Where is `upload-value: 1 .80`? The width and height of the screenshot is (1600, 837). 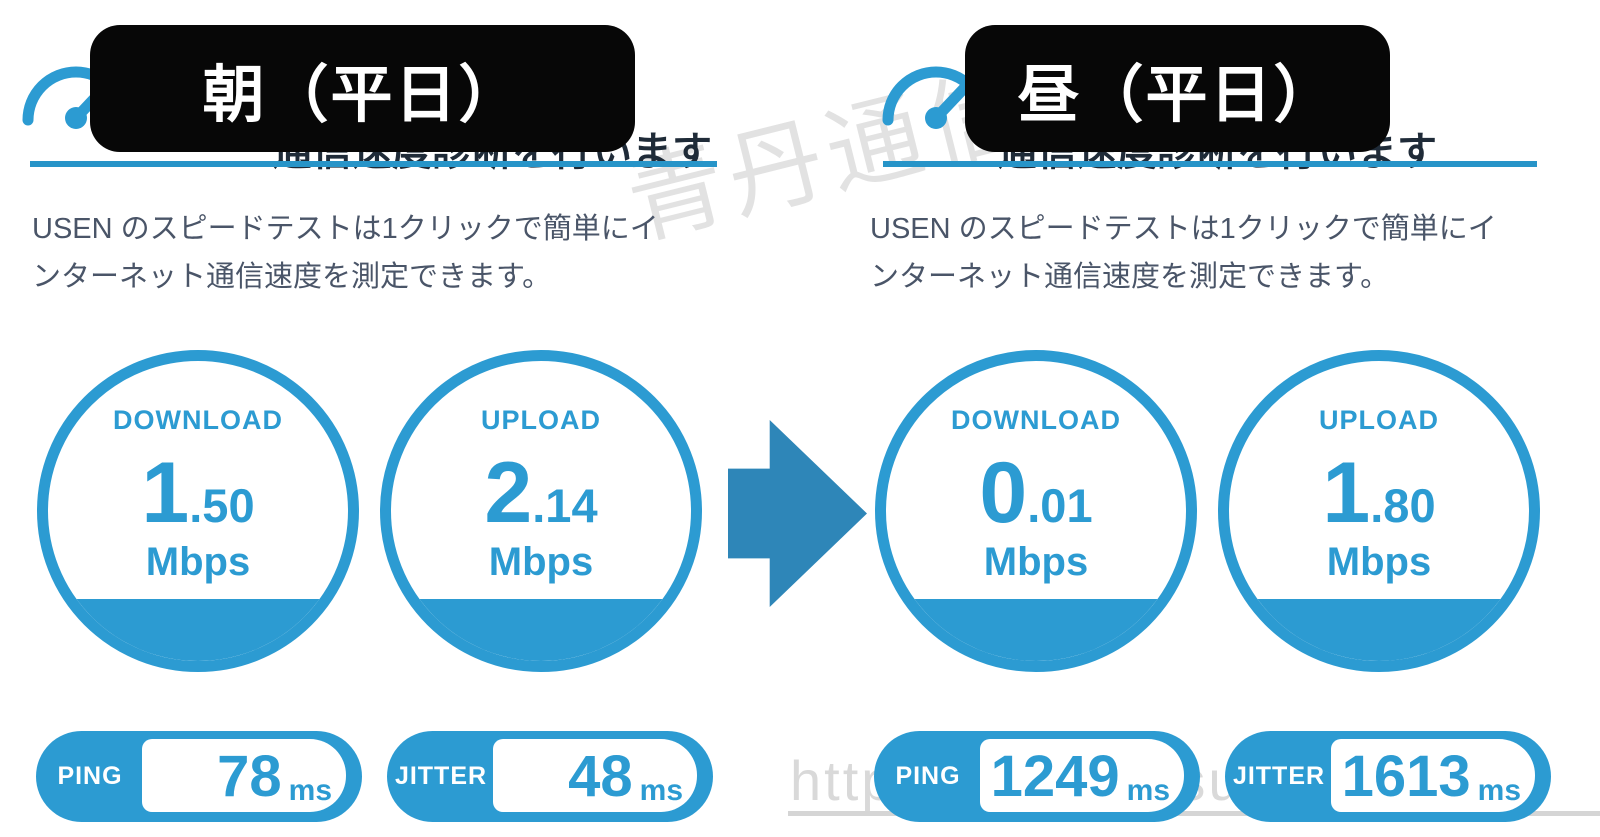
upload-value: 1 .80 is located at coordinates (1378, 493).